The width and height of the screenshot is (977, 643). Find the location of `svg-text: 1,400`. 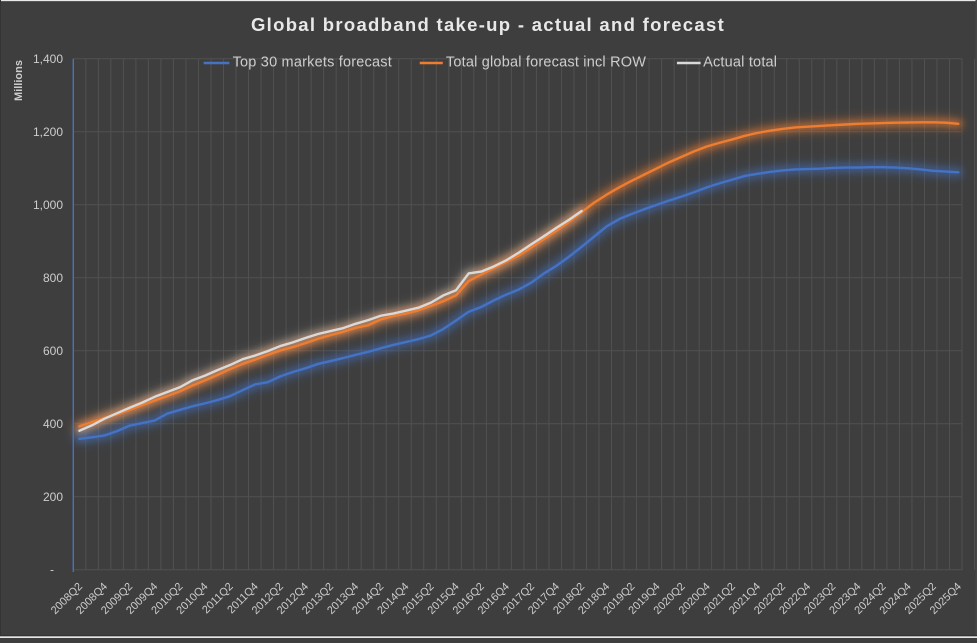

svg-text: 1,400 is located at coordinates (48, 59).